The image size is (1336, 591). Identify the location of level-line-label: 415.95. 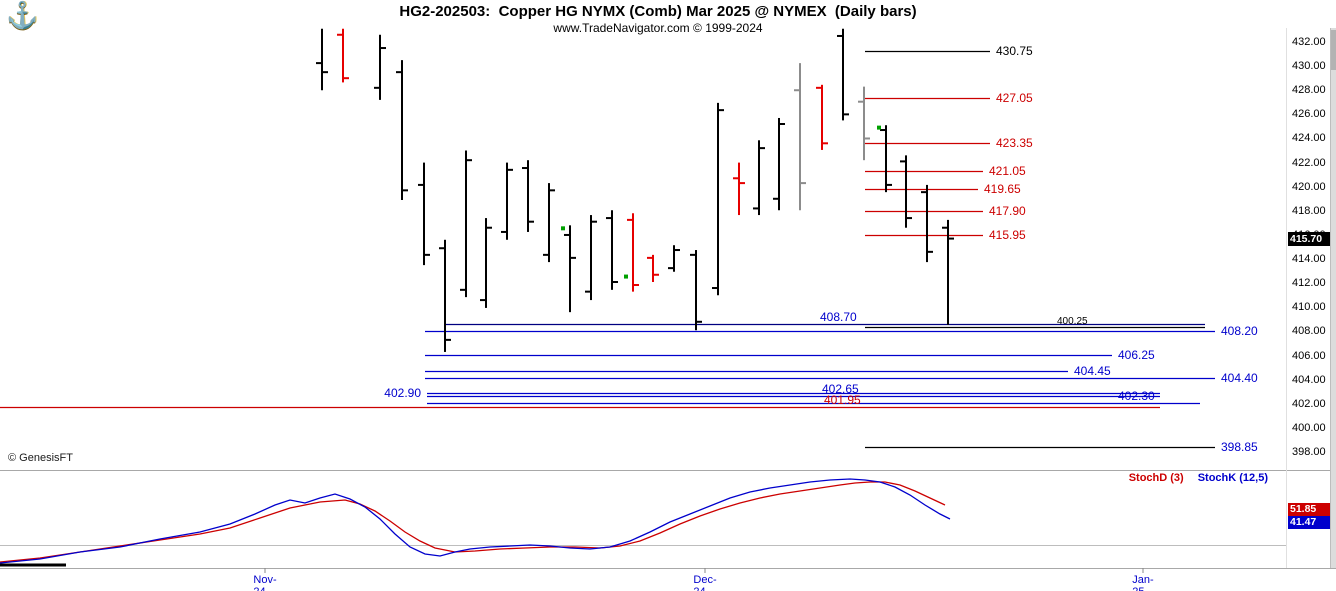
(1007, 235).